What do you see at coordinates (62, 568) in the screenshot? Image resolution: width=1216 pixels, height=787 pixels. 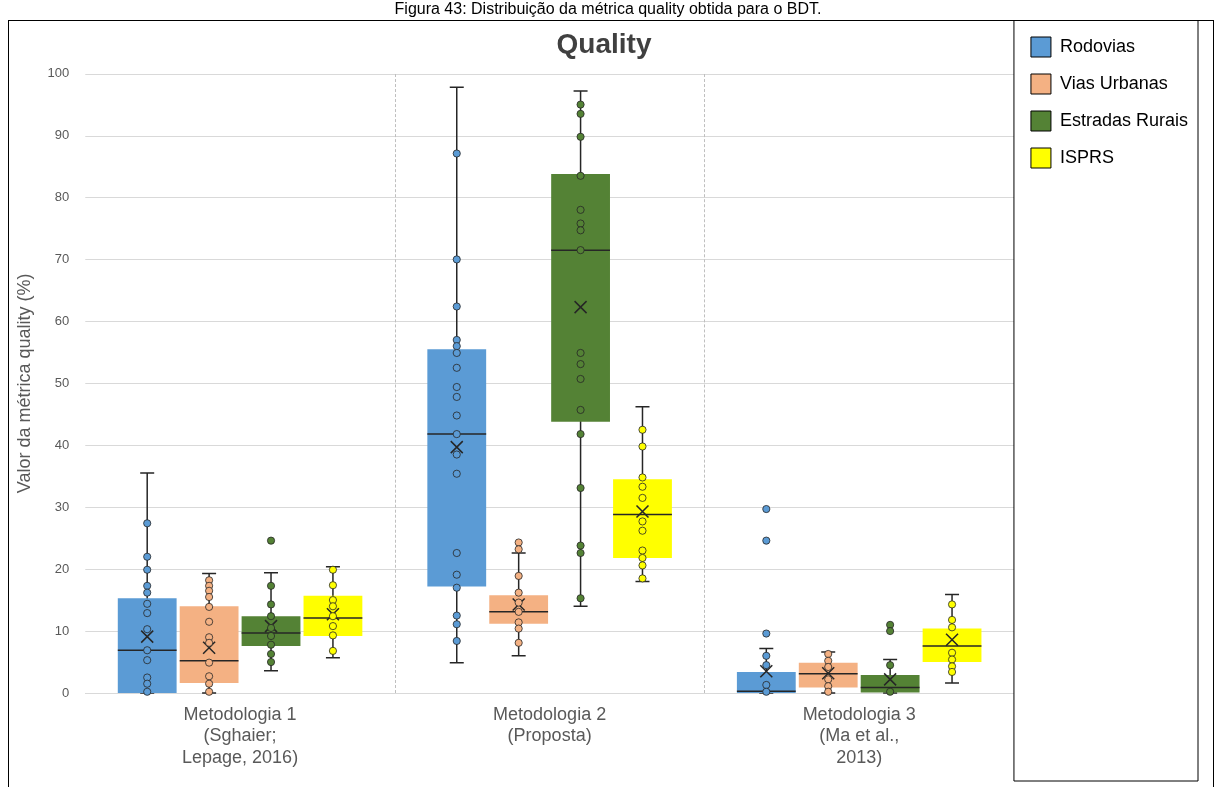 I see `y-tick-label: 20` at bounding box center [62, 568].